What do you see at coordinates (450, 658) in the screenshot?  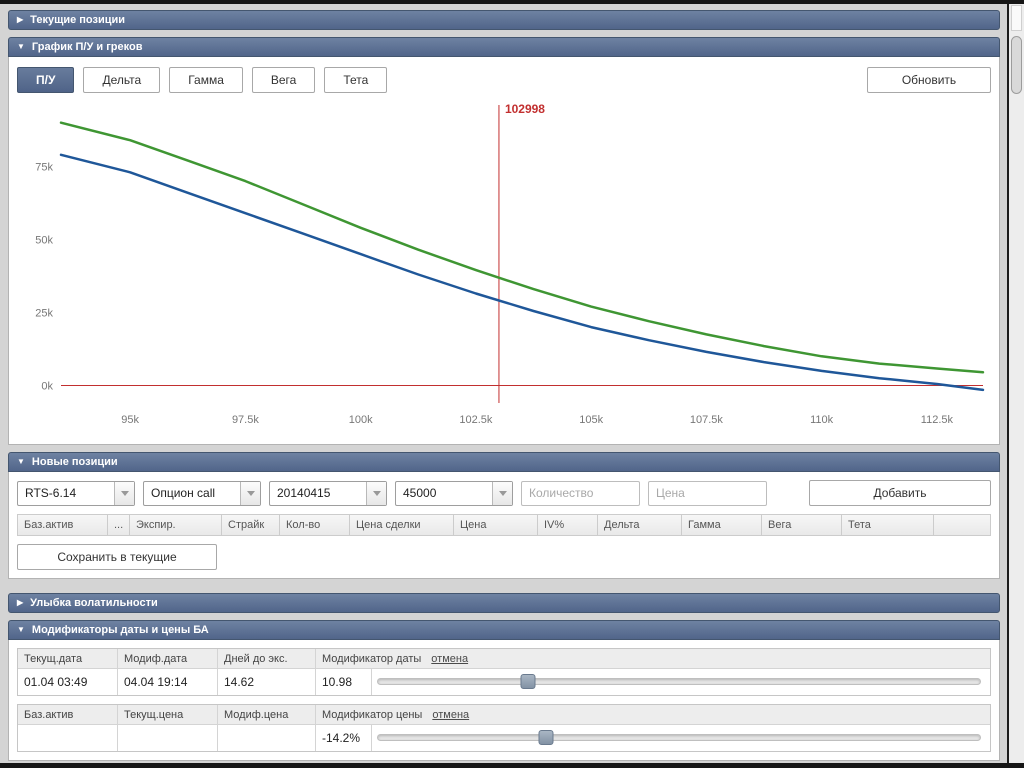 I see `cancel-date-modifier-link: отмена` at bounding box center [450, 658].